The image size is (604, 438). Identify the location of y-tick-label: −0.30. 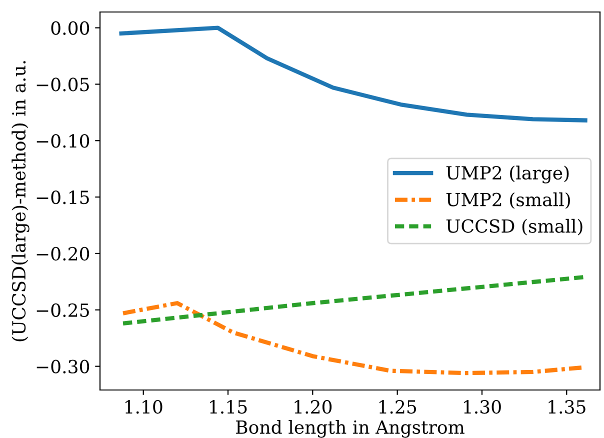
(63, 367).